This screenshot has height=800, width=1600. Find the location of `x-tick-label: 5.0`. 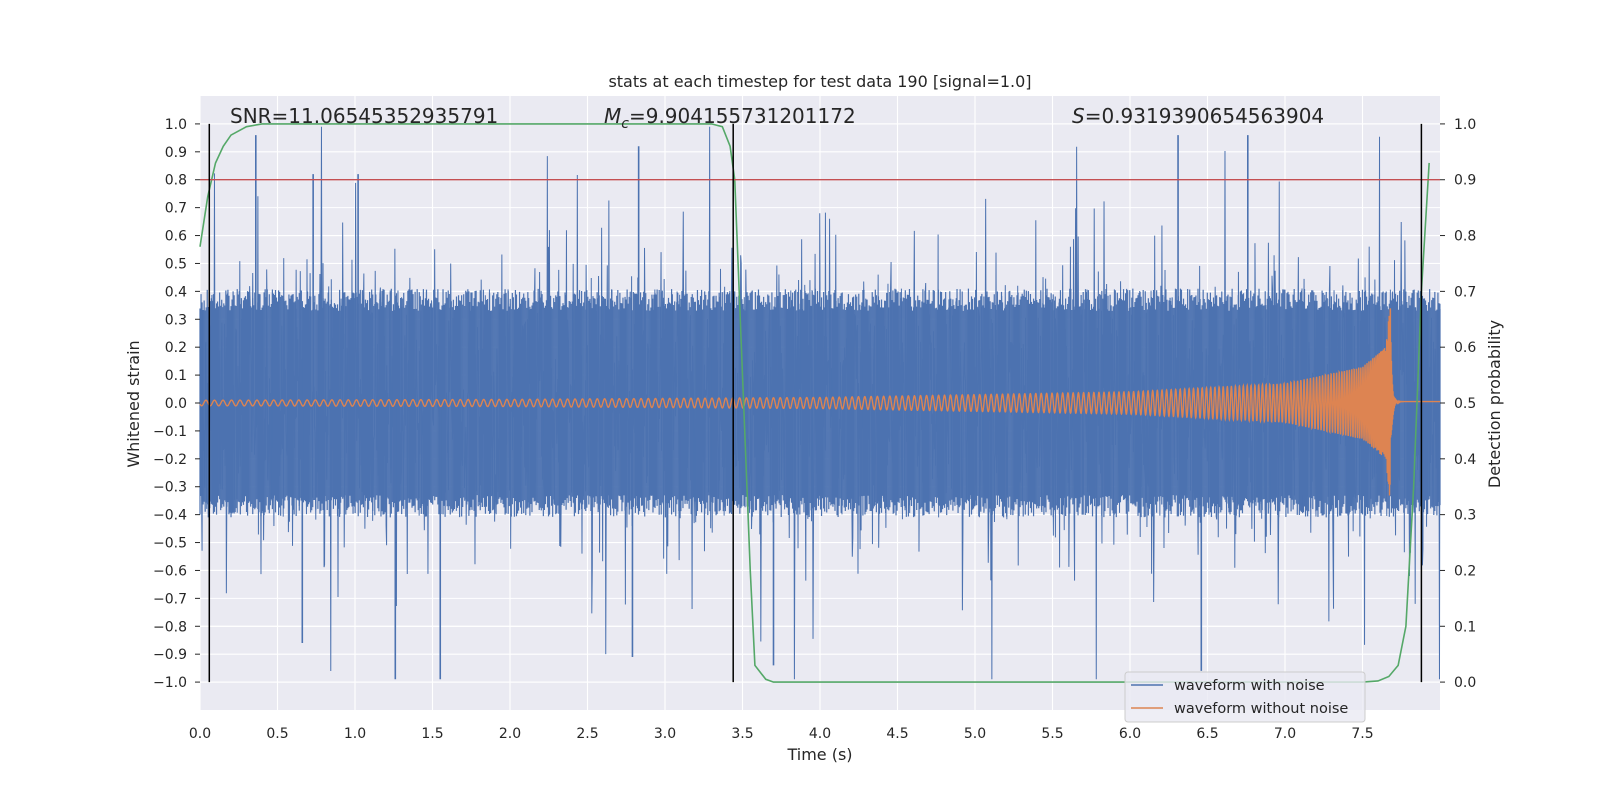

x-tick-label: 5.0 is located at coordinates (975, 734).